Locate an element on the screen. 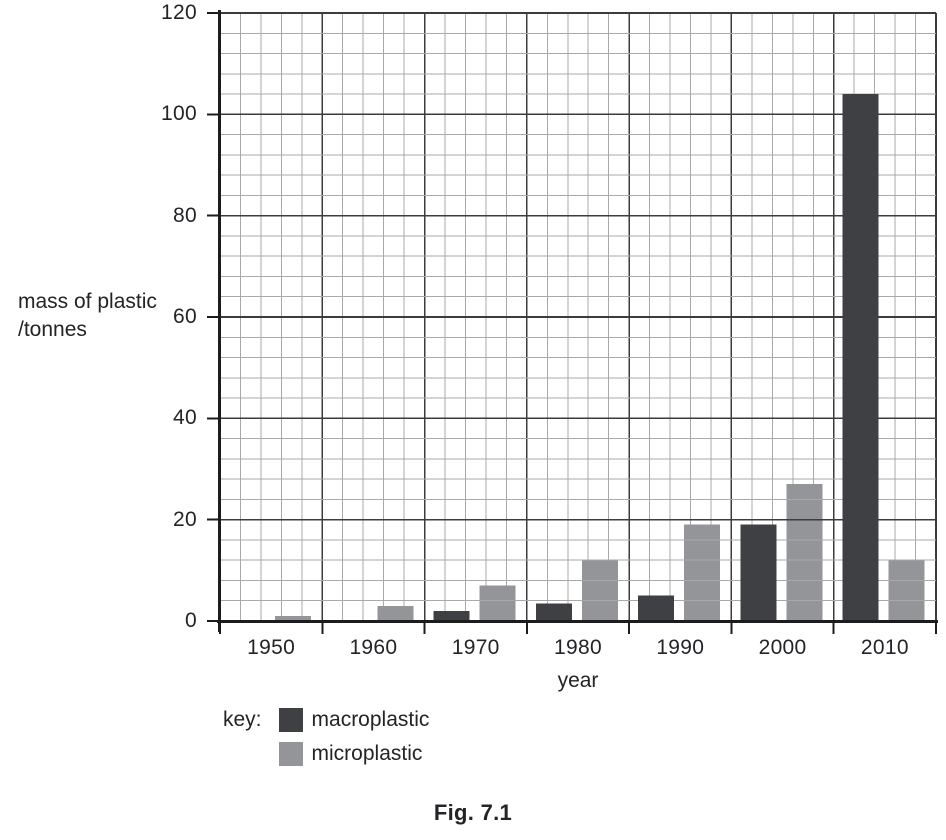  x-tick-label-1970: 1970 is located at coordinates (475, 647).